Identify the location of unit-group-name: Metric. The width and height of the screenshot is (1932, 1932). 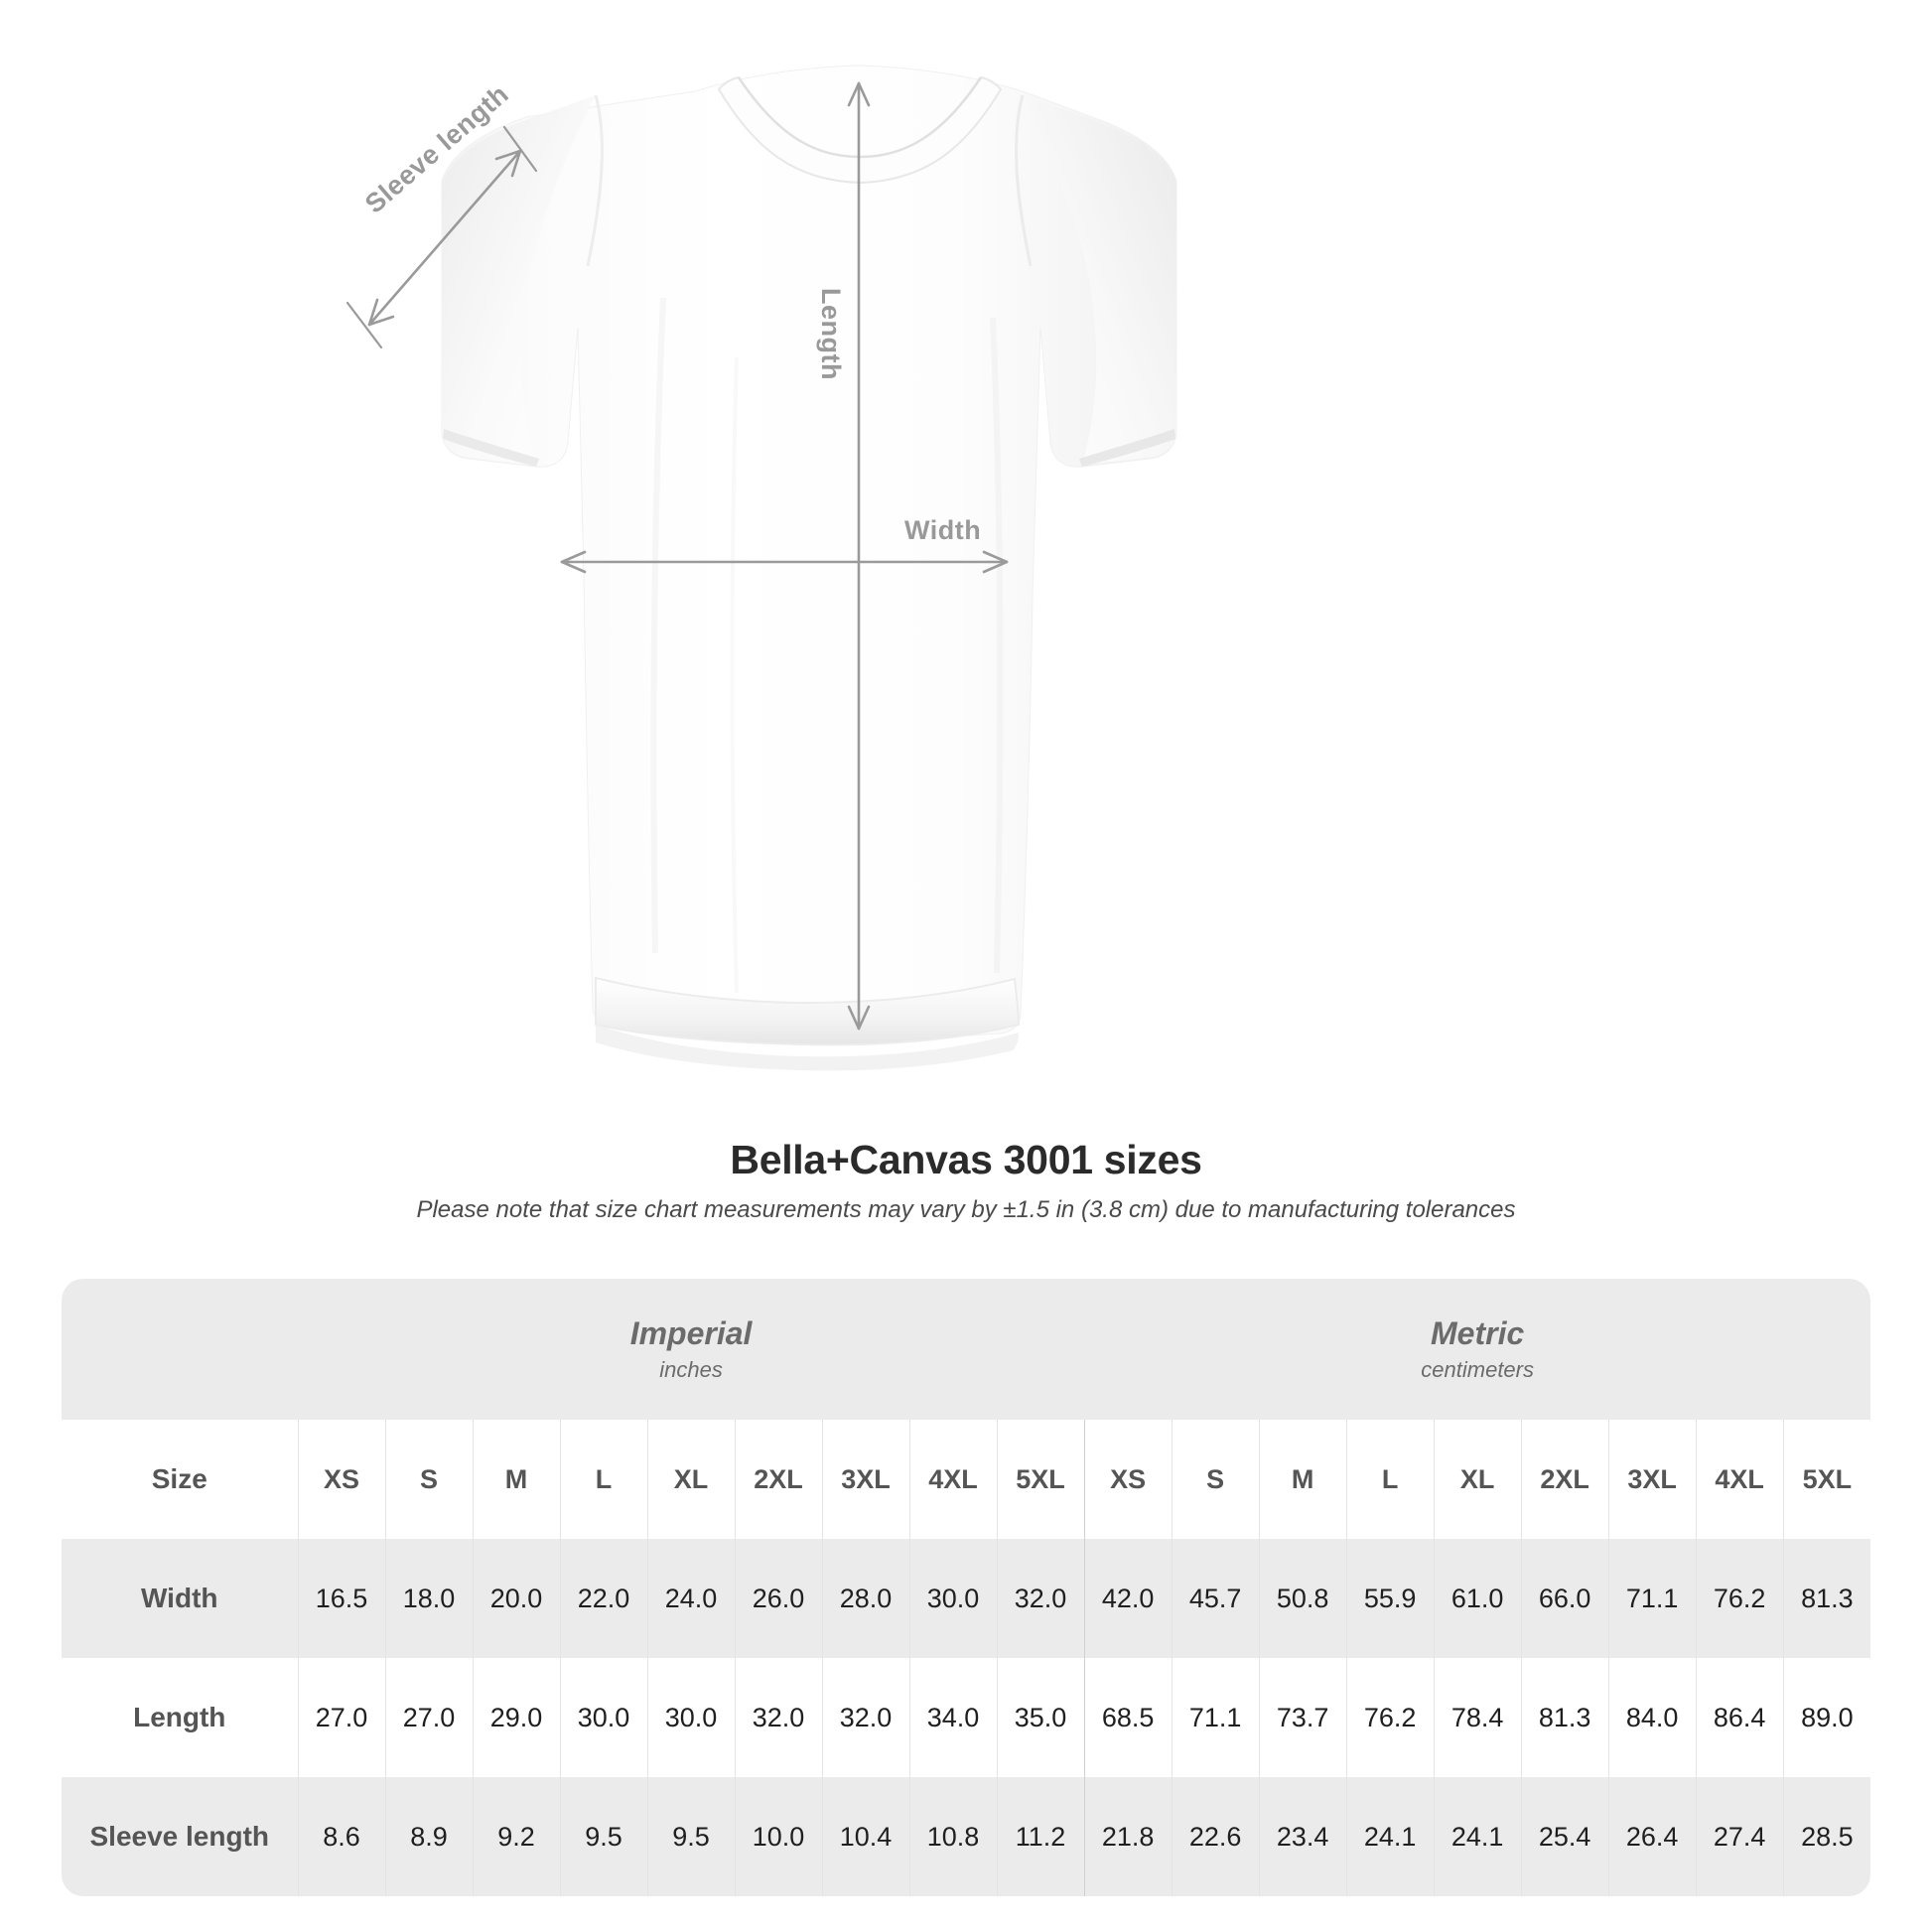
(1478, 1334).